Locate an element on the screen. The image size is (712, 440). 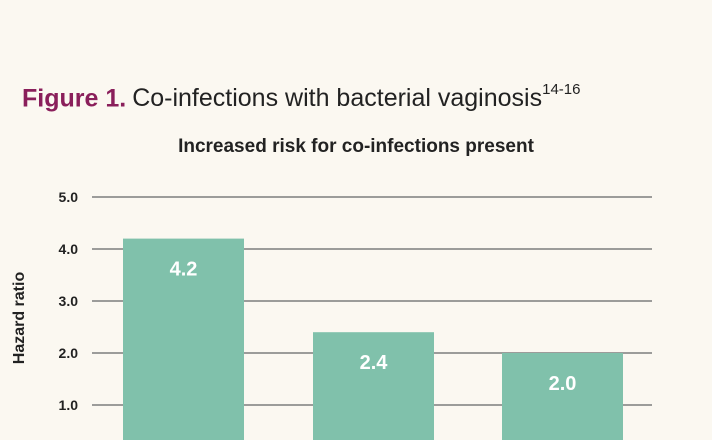
y-tick-label: 4.0 is located at coordinates (69, 249).